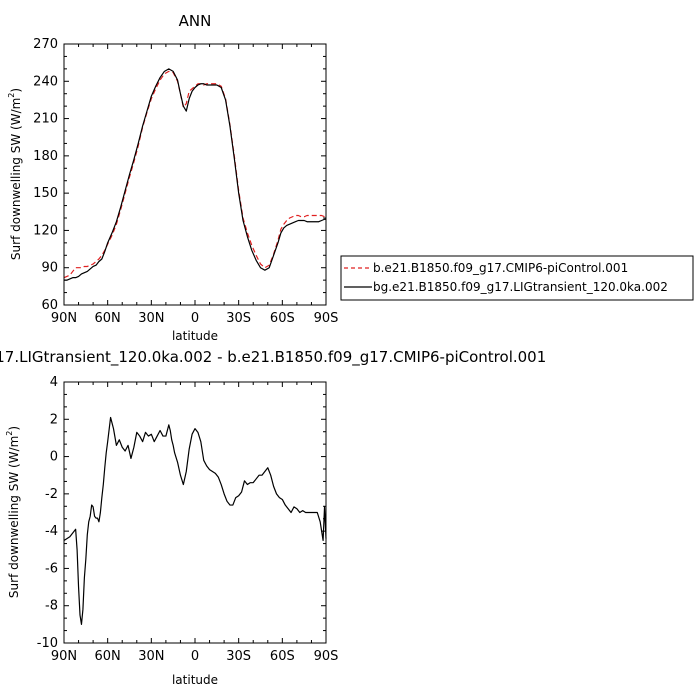 The height and width of the screenshot is (700, 700). I want to click on top-y-tick-label: 150, so click(45, 193).